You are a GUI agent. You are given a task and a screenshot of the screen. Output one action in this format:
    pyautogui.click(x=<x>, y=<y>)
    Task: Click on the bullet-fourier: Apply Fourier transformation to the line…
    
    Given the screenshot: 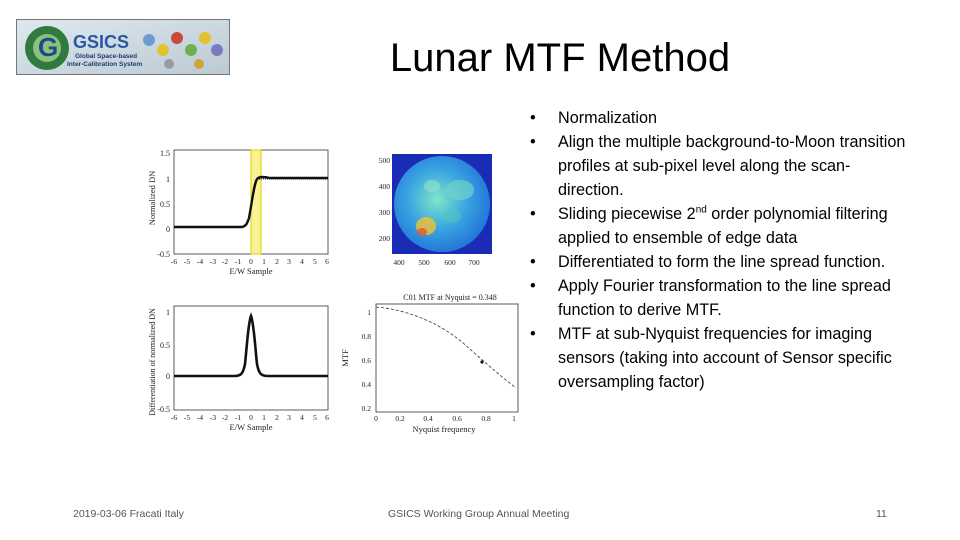 What is the action you would take?
    pyautogui.click(x=718, y=298)
    